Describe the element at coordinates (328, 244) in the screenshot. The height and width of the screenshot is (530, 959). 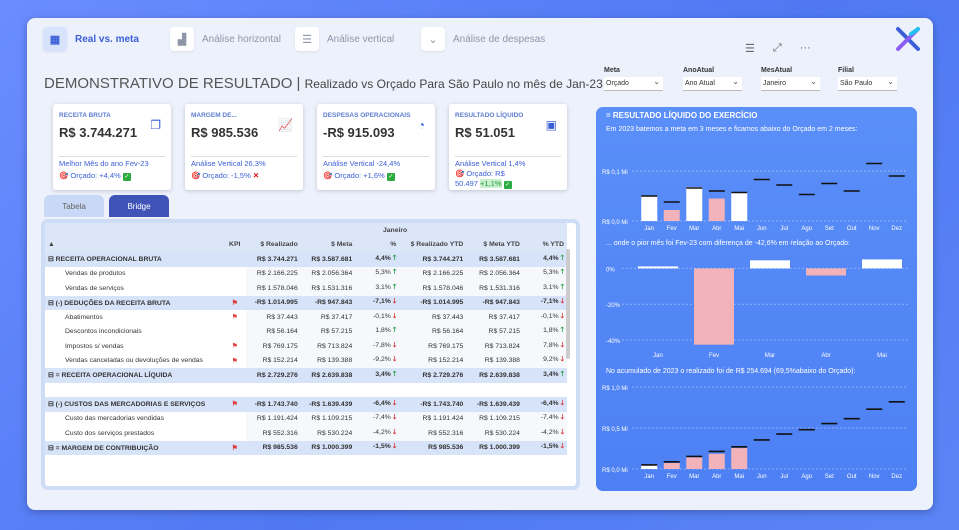
I see `column-header: $ Meta` at that location.